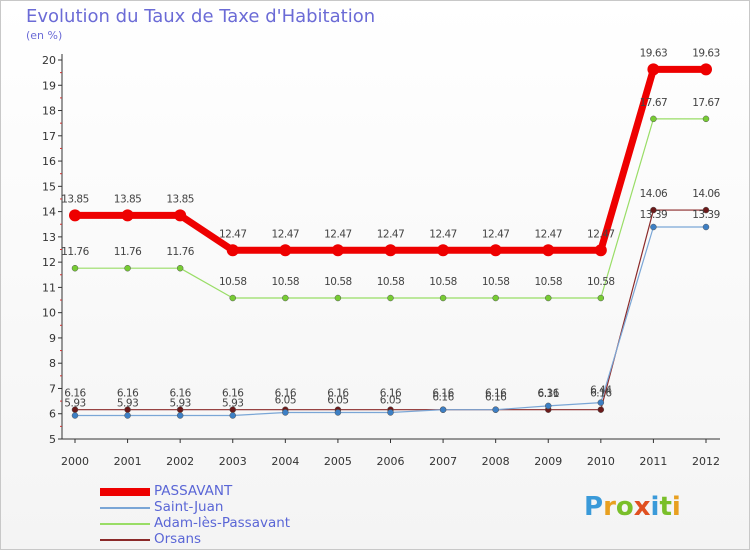  I want to click on logo-letter: P, so click(594, 507).